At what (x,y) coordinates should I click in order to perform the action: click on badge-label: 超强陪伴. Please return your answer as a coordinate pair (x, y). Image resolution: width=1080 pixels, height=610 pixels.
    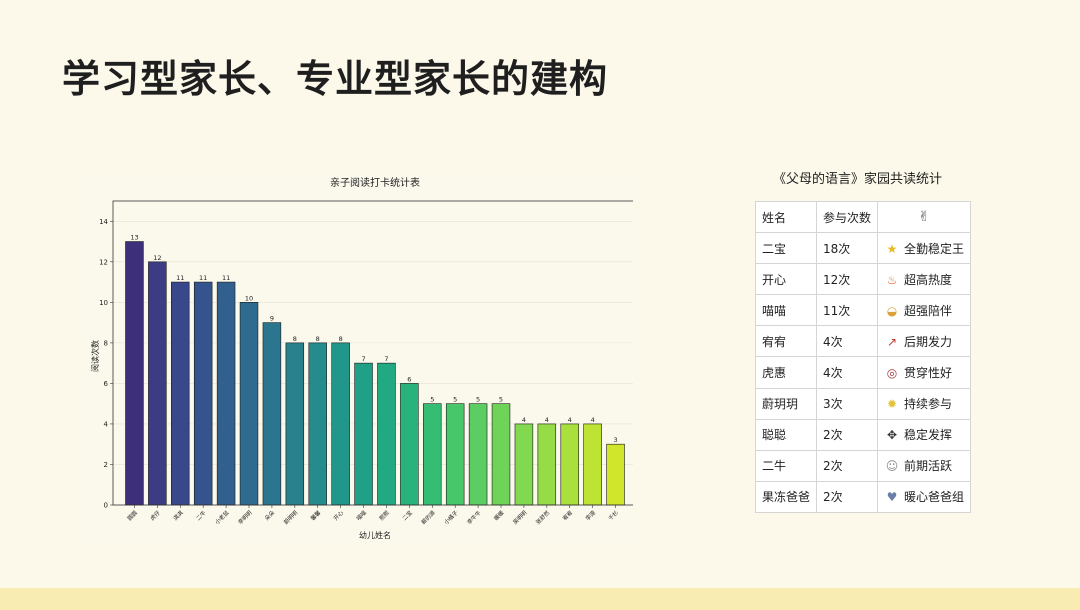
    Looking at the image, I should click on (928, 310).